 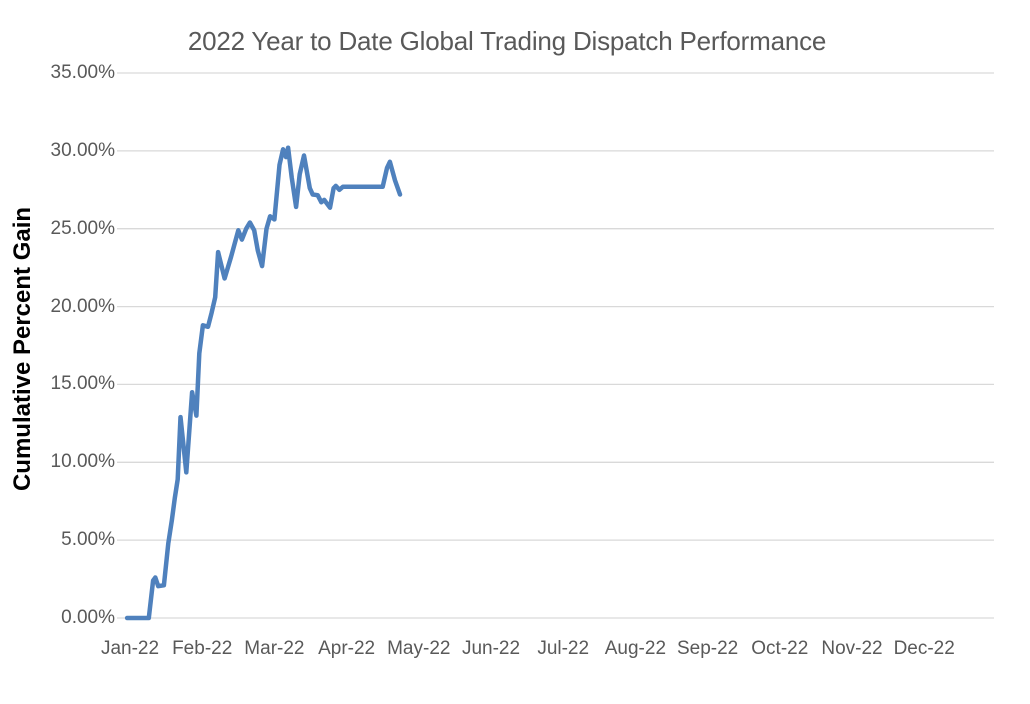 What do you see at coordinates (347, 648) in the screenshot?
I see `x-axis-tick-label: Apr-22` at bounding box center [347, 648].